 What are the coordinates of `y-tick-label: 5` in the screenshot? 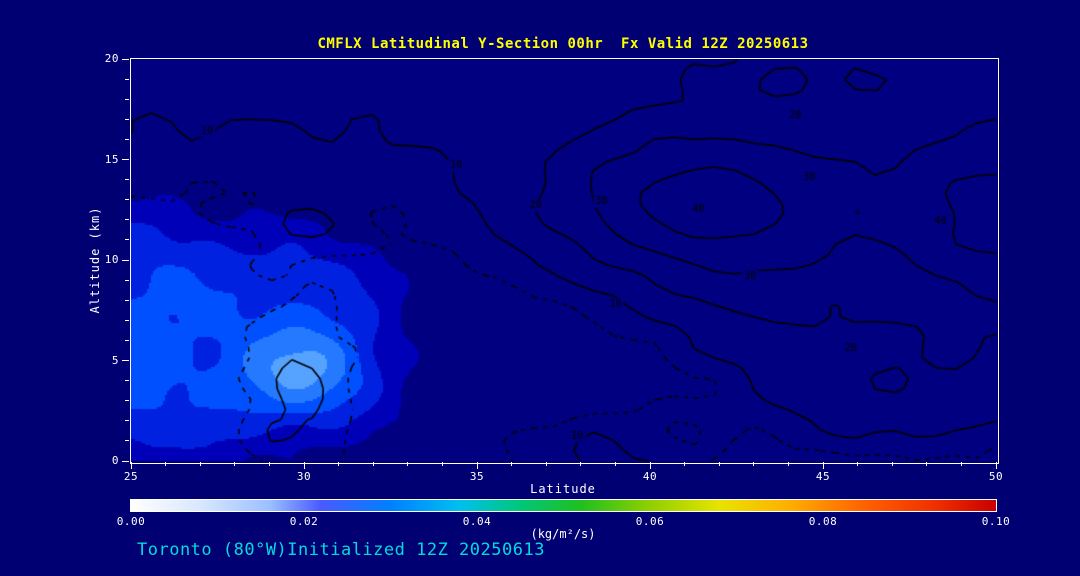 It's located at (115, 360).